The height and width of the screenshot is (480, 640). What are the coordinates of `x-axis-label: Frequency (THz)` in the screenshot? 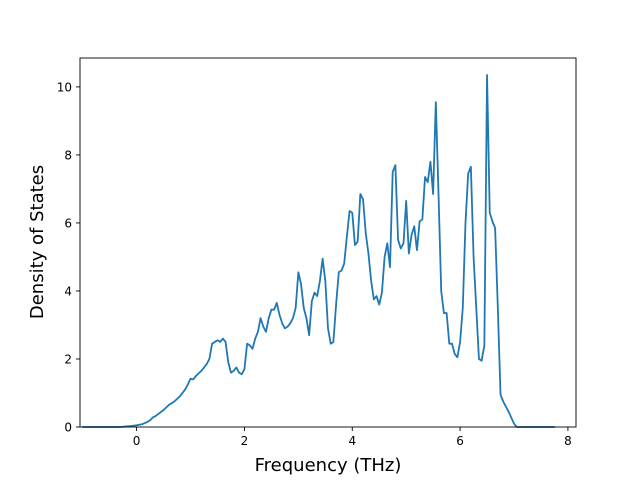 It's located at (328, 465).